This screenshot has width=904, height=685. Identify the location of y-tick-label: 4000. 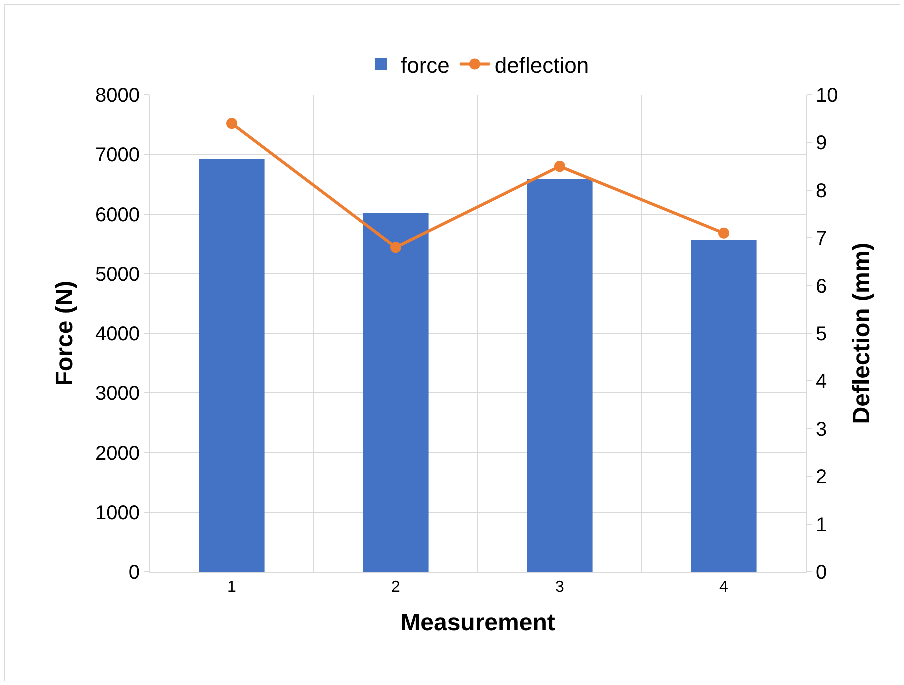
(118, 335).